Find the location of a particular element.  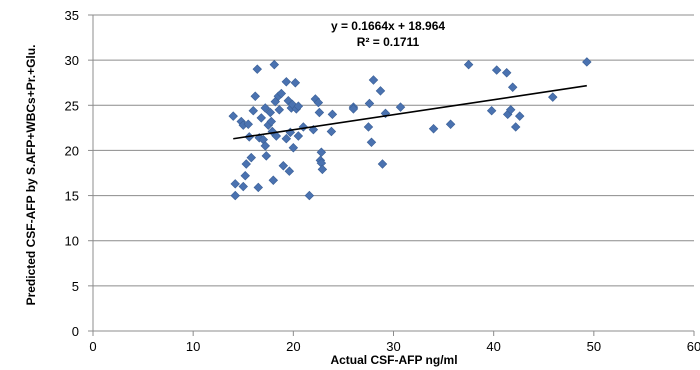

y-tick-label-0: 0 is located at coordinates (75, 331).